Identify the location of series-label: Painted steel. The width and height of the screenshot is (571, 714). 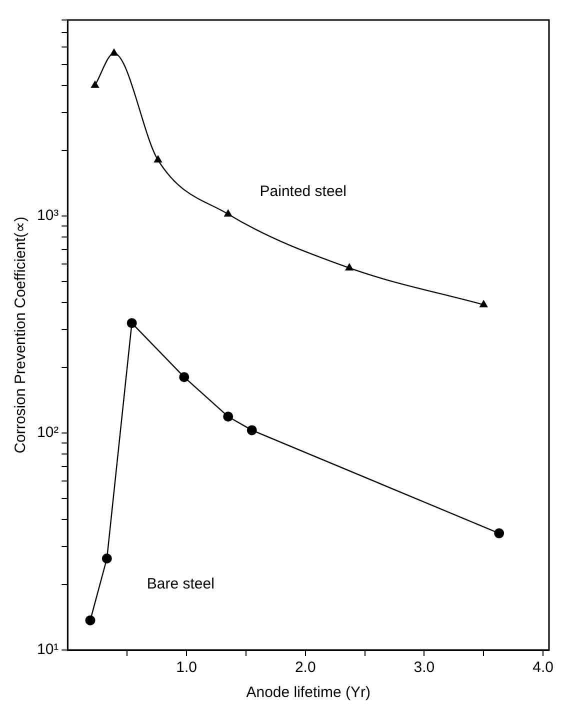
(303, 191).